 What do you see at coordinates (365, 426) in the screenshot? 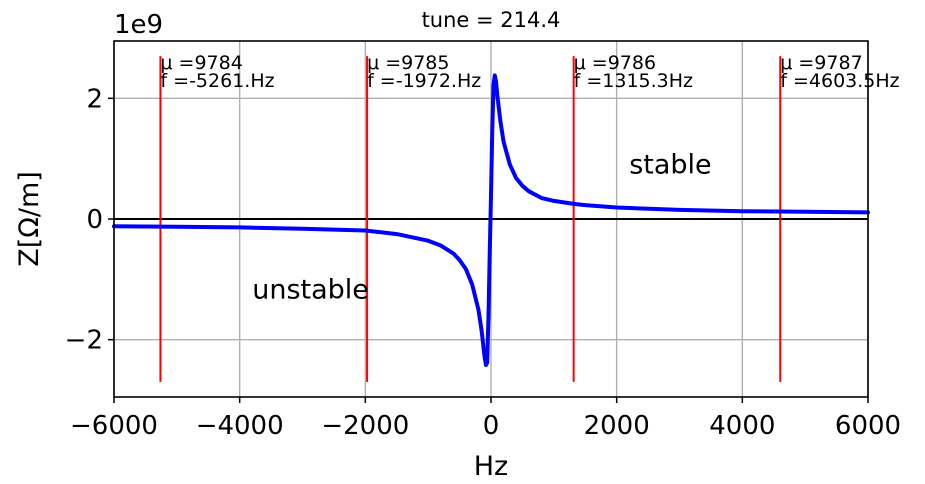
I see `x-tick-label: −2000` at bounding box center [365, 426].